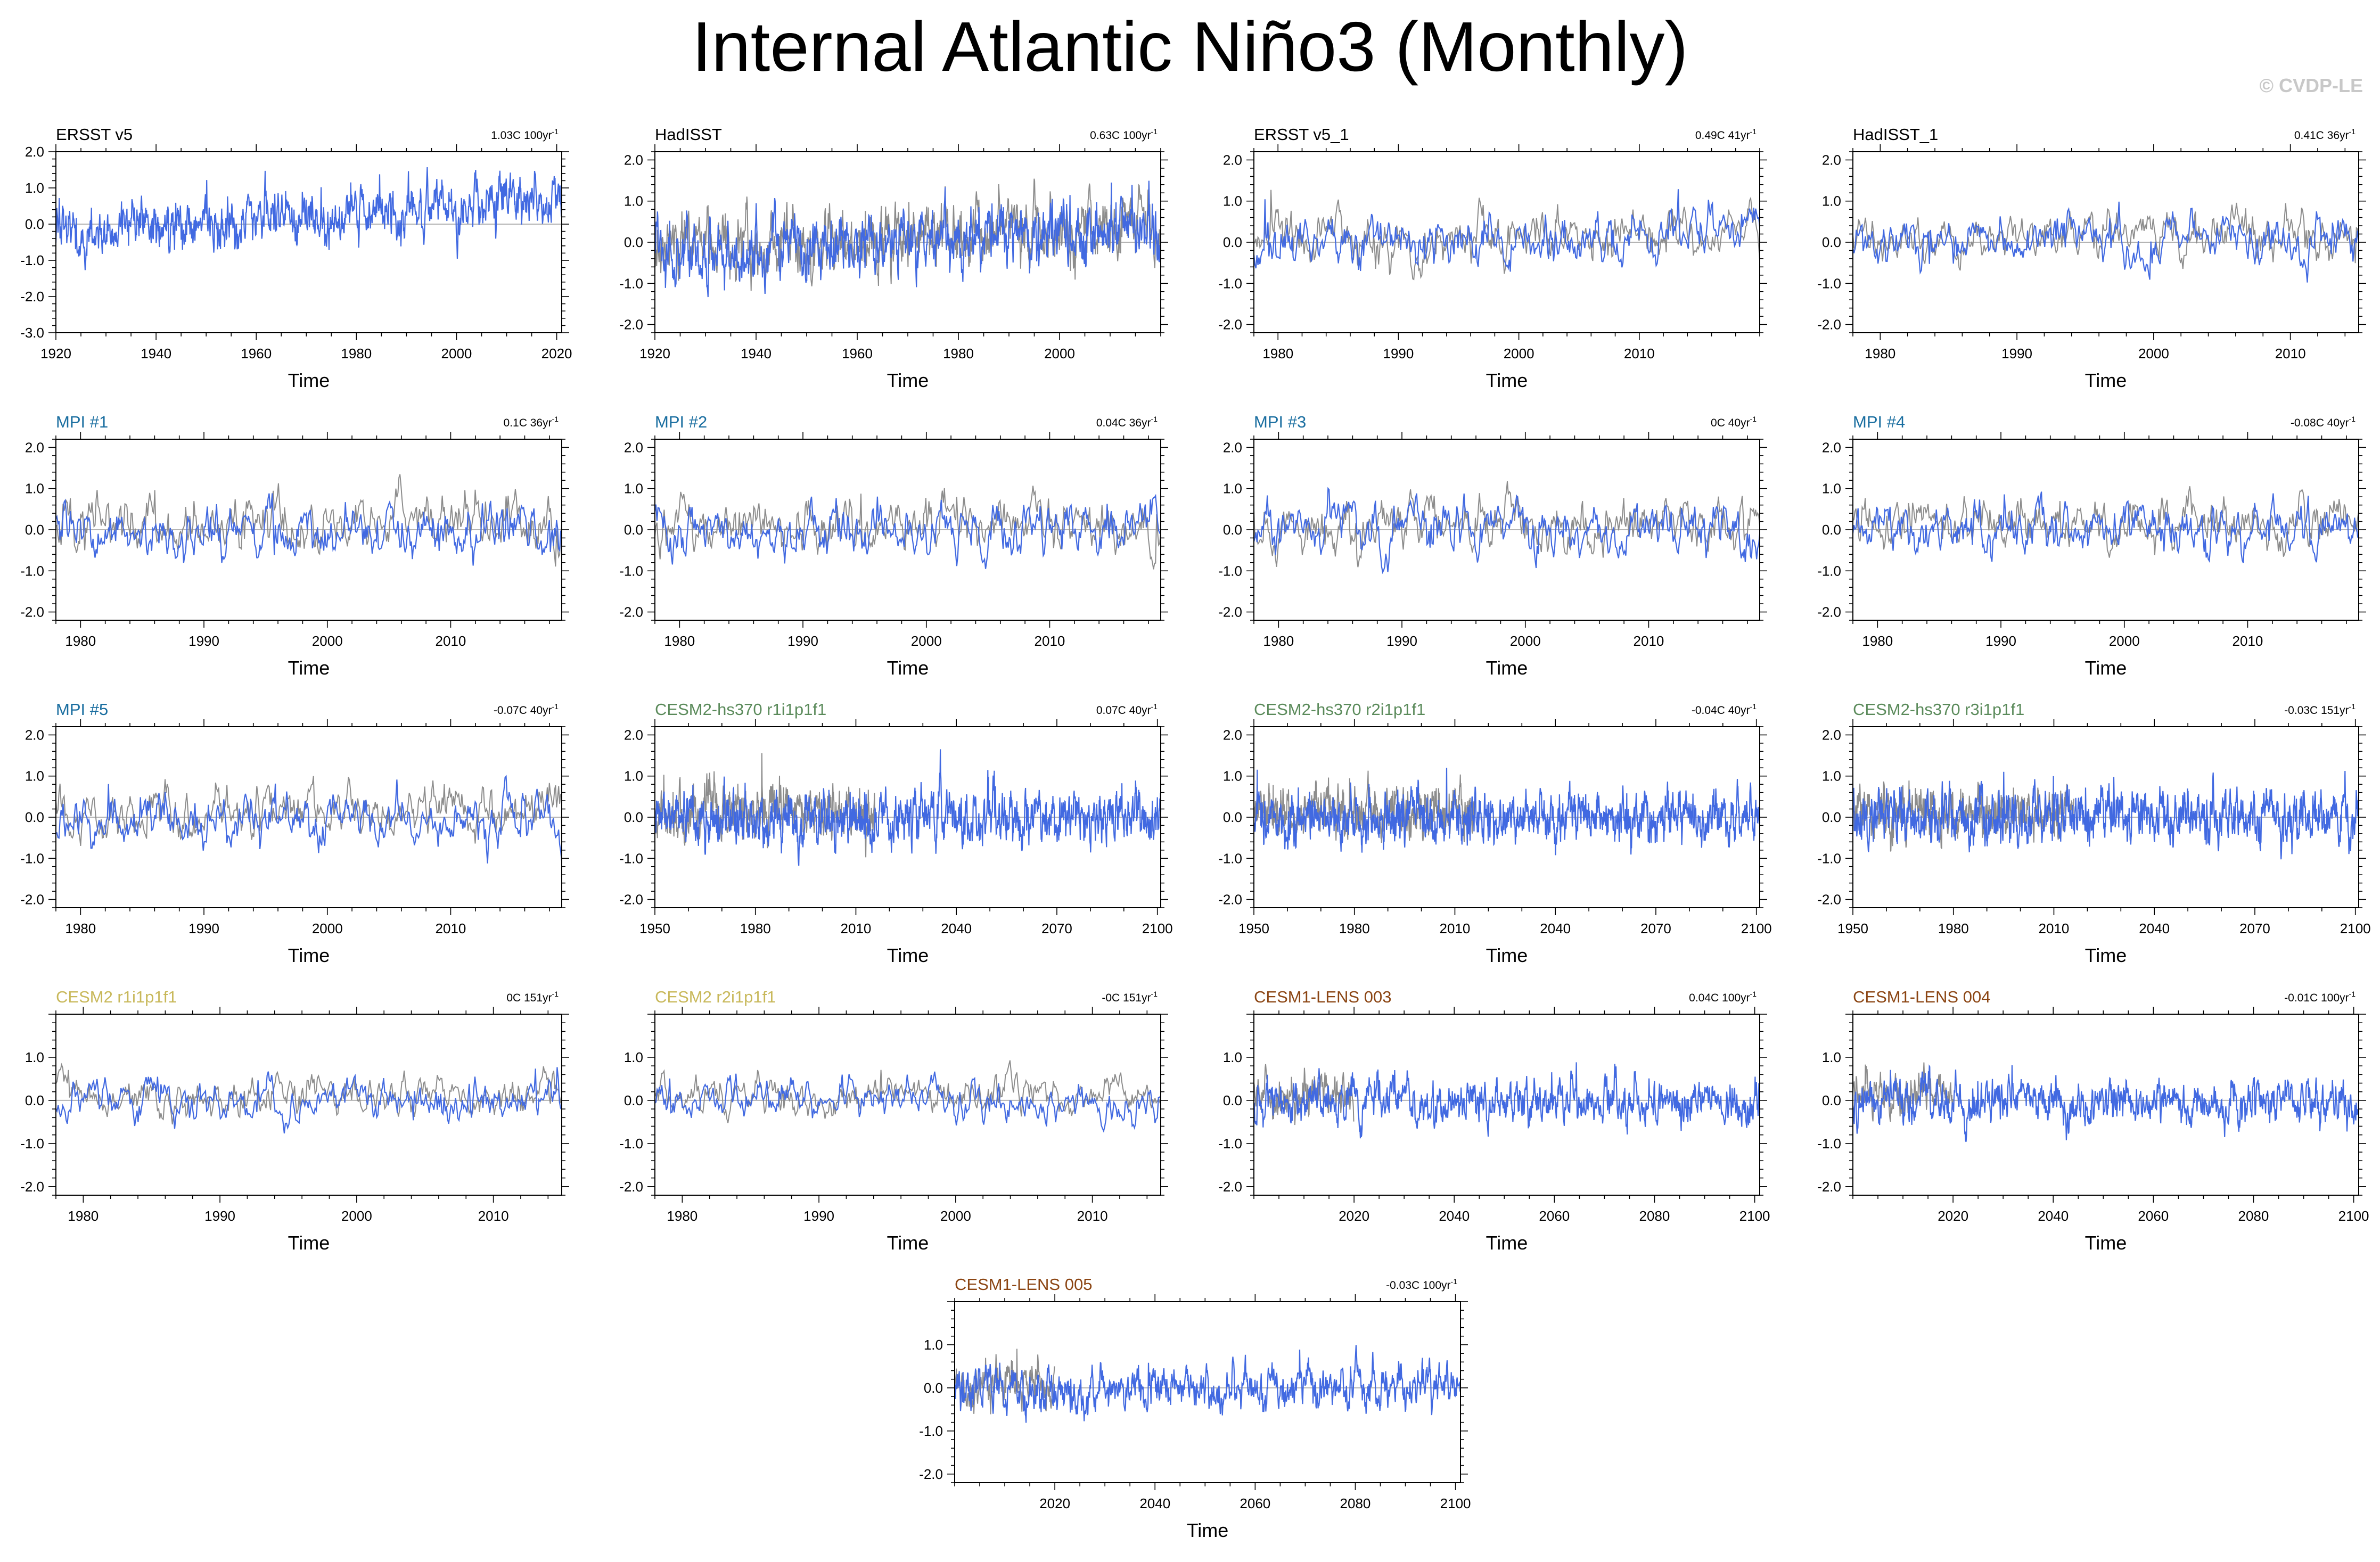  What do you see at coordinates (2320, 709) in the screenshot?
I see `trend-label: -0.03C 151yr-1` at bounding box center [2320, 709].